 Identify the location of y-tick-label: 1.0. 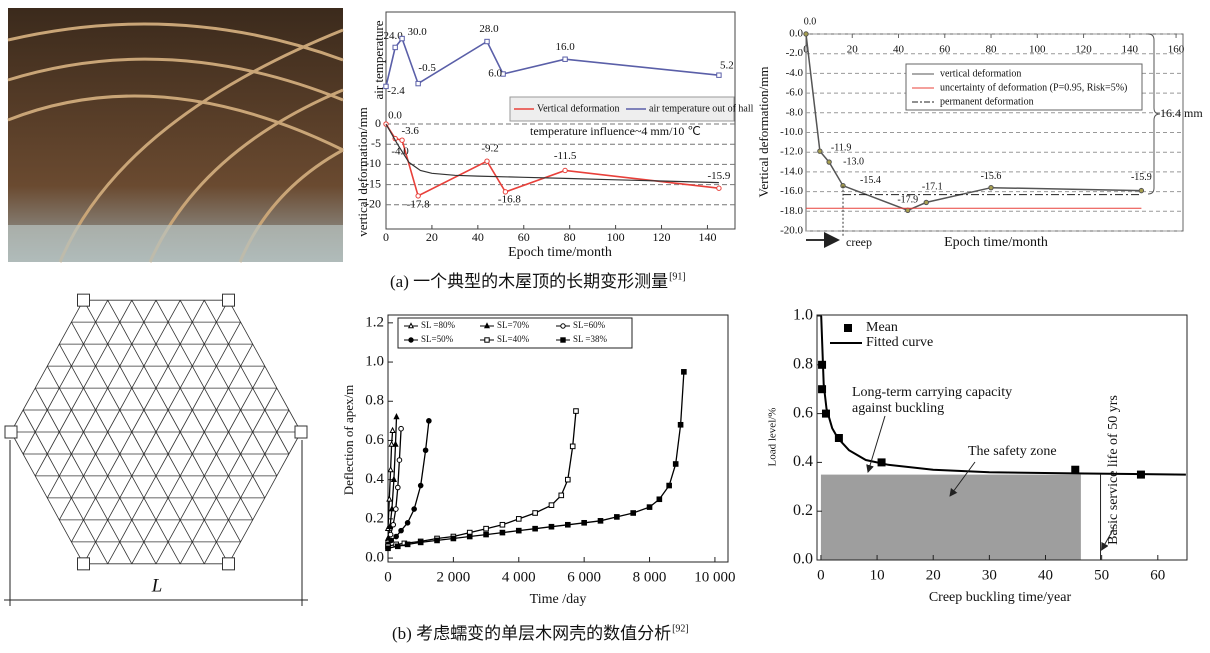
(374, 361).